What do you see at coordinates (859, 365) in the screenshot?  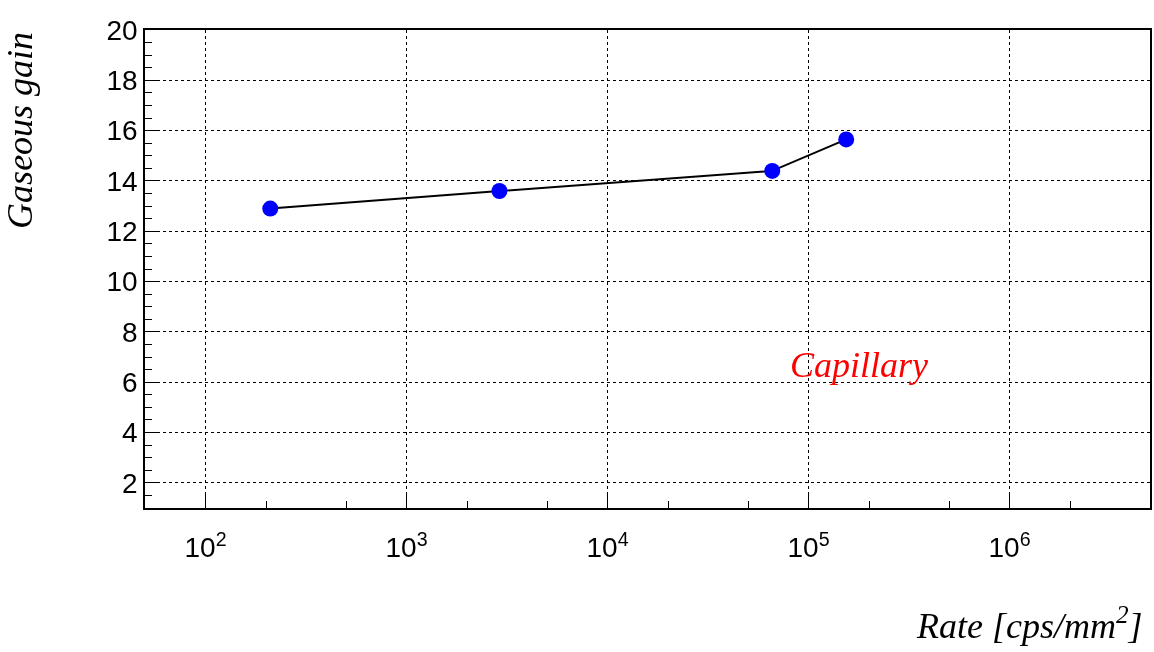 I see `annotation: Capillary` at bounding box center [859, 365].